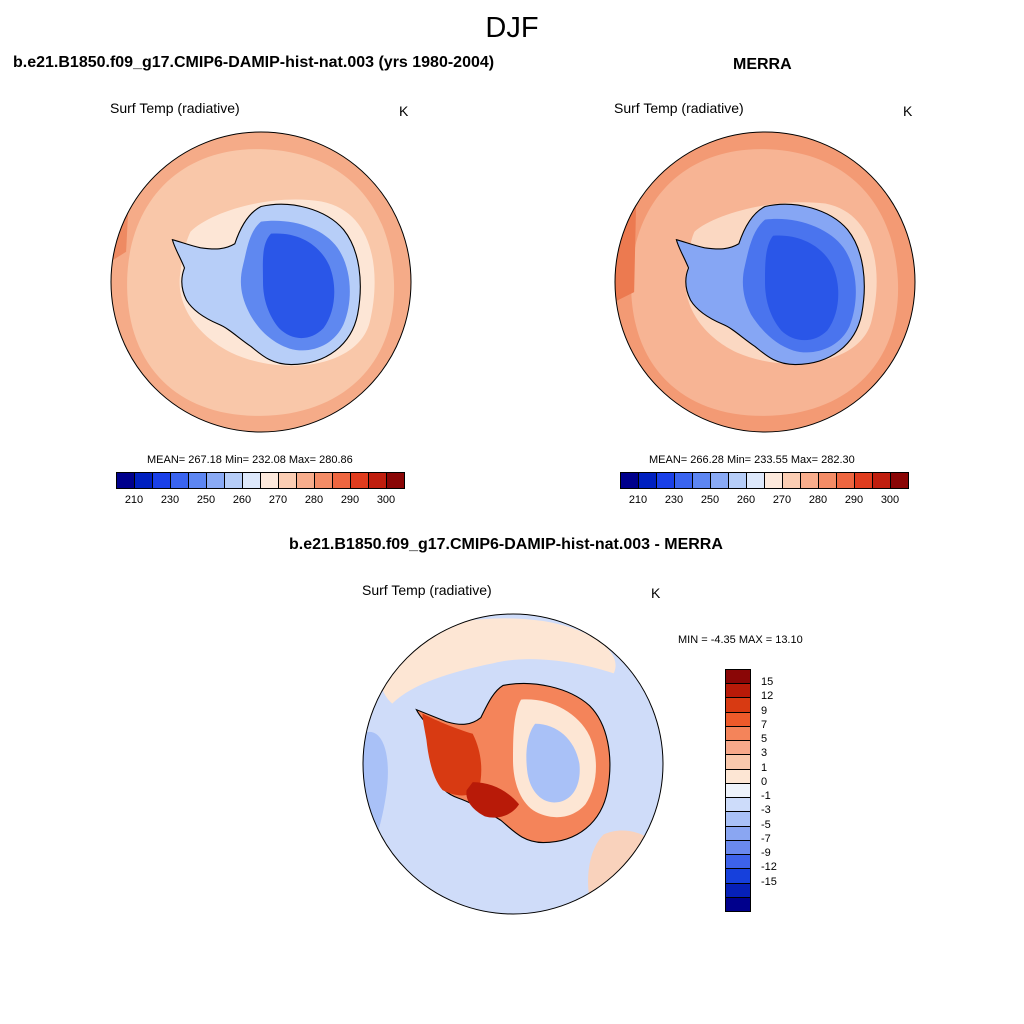 The width and height of the screenshot is (1024, 1024). What do you see at coordinates (764, 501) in the screenshot?
I see `obs-colorbar-ticks: 210 230 250 260 270 280 290 300` at bounding box center [764, 501].